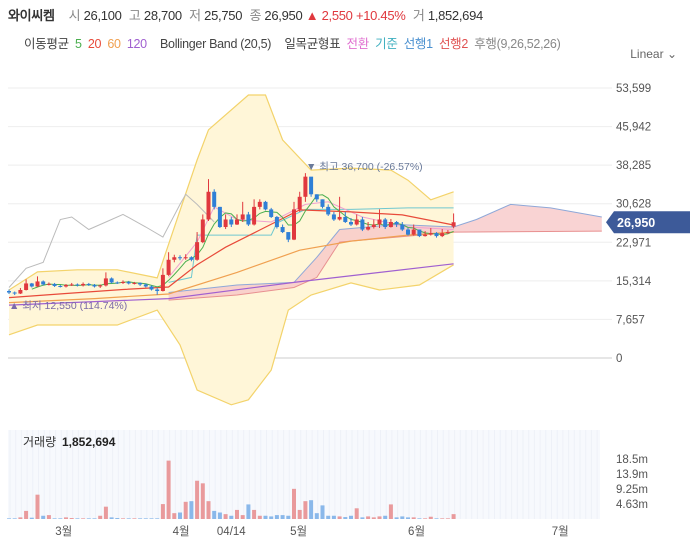  What do you see at coordinates (312, 44) in the screenshot?
I see `ichimoku-label: 일목균형표` at bounding box center [312, 44].